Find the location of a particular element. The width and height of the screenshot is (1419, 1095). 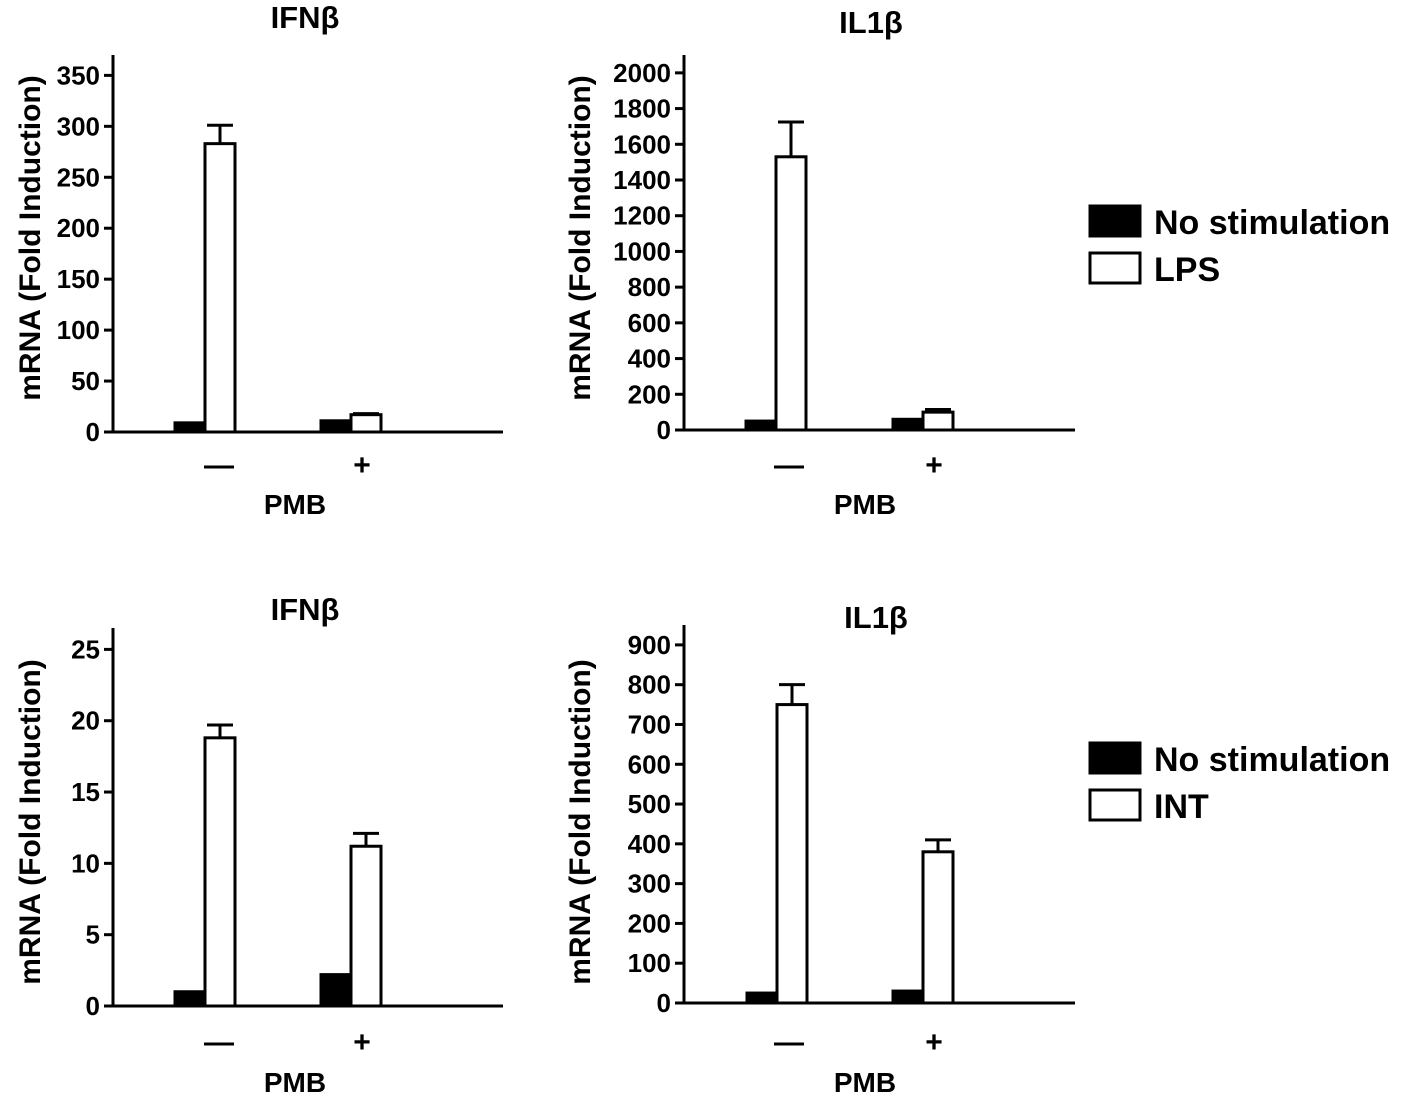

y-tick-label: 350 is located at coordinates (78, 75).